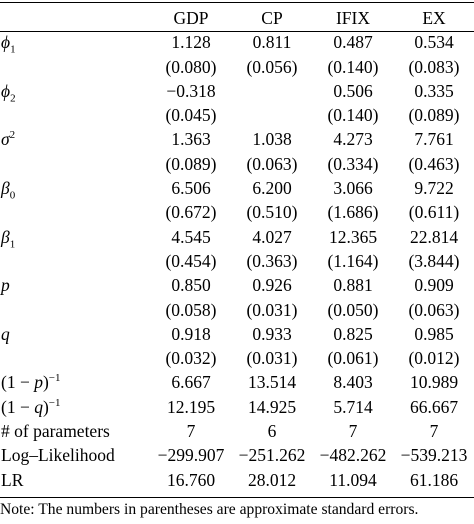 This screenshot has height=524, width=474. Describe the element at coordinates (237, 189) in the screenshot. I see `table-row: β0 6.506 6.200 3.066 9.722` at that location.